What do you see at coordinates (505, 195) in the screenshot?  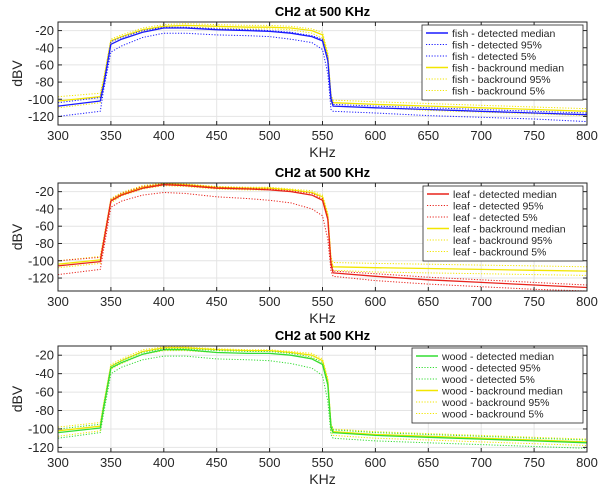 I see `legend-entry: leaf - detected median` at bounding box center [505, 195].